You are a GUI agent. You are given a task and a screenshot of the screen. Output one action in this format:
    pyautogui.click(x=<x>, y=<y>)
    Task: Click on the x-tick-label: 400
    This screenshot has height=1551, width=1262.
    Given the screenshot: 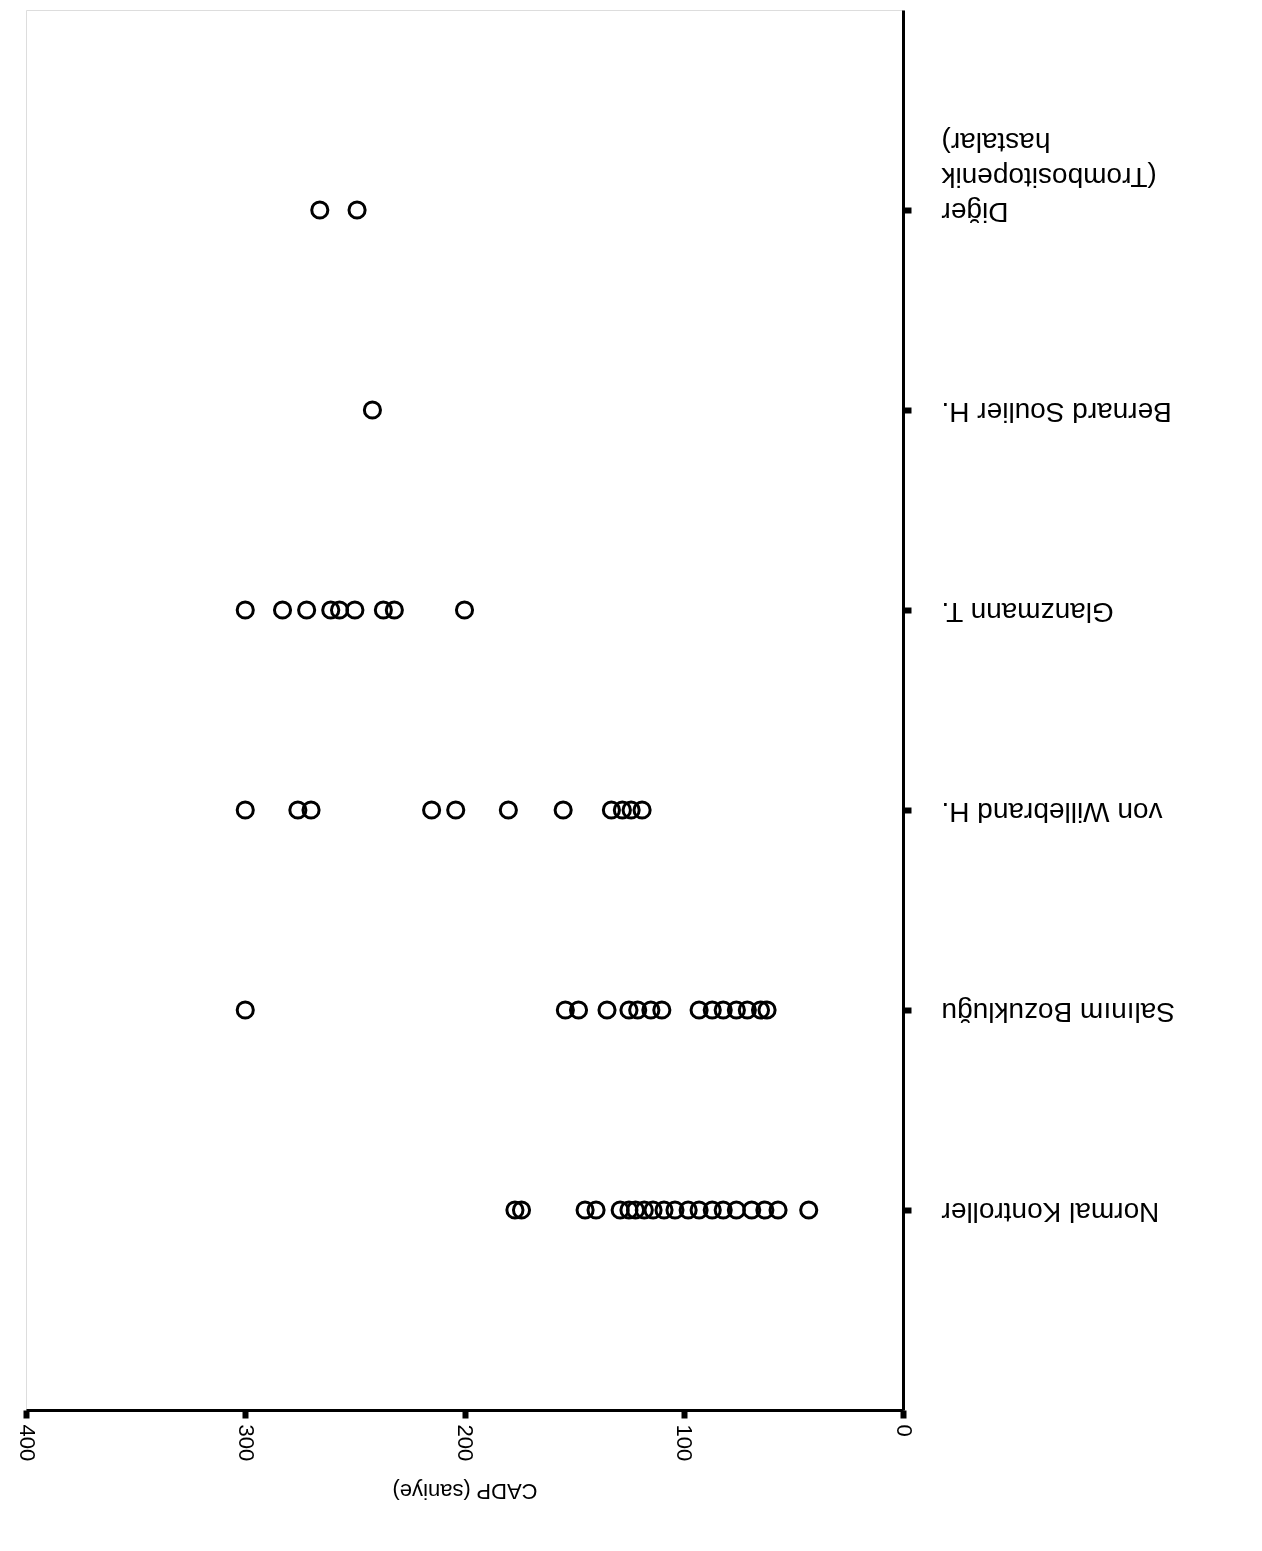 What is the action you would take?
    pyautogui.click(x=27, y=1443)
    